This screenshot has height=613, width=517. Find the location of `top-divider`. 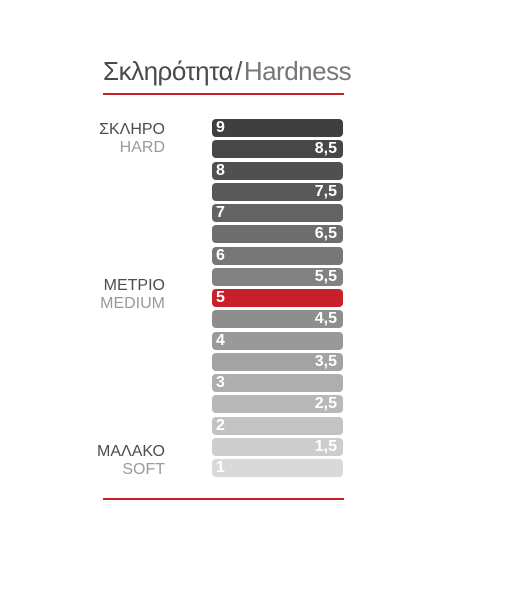

top-divider is located at coordinates (223, 94).